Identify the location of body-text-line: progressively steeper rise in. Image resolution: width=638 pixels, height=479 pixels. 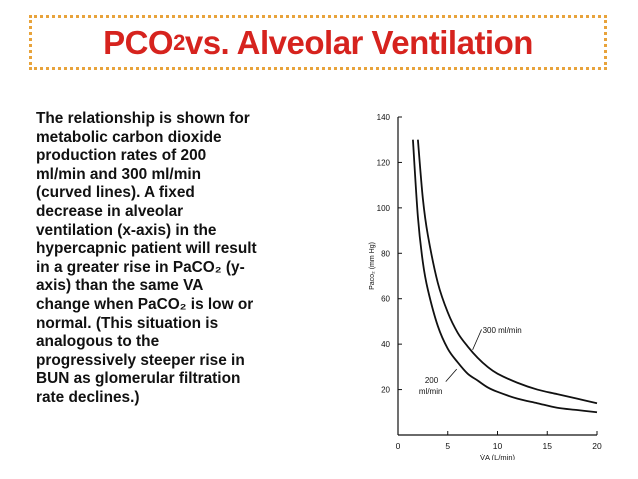
(140, 360).